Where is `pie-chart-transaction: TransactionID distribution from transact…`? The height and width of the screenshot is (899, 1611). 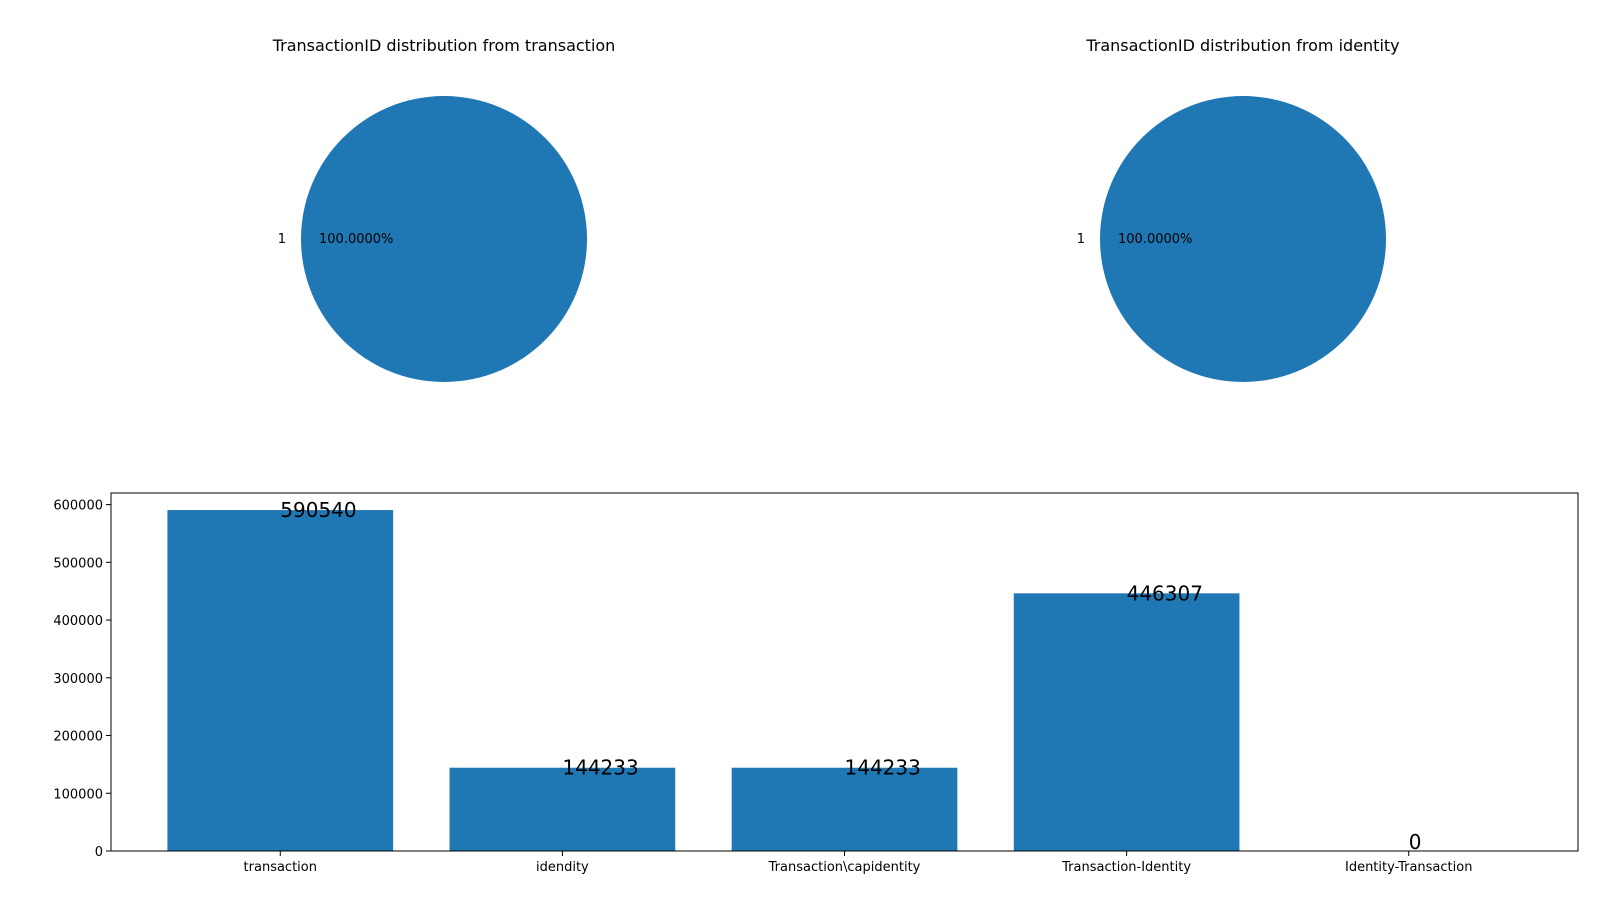 pie-chart-transaction: TransactionID distribution from transact… is located at coordinates (444, 209).